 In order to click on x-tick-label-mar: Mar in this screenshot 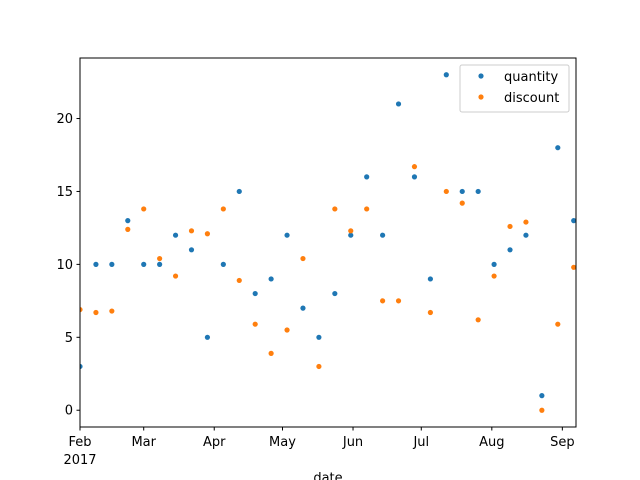, I will do `click(143, 442)`.